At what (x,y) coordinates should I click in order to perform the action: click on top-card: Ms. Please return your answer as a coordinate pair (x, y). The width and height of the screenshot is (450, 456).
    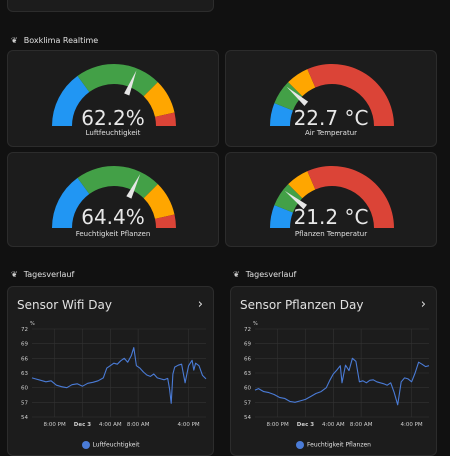
    Looking at the image, I should click on (110, 6).